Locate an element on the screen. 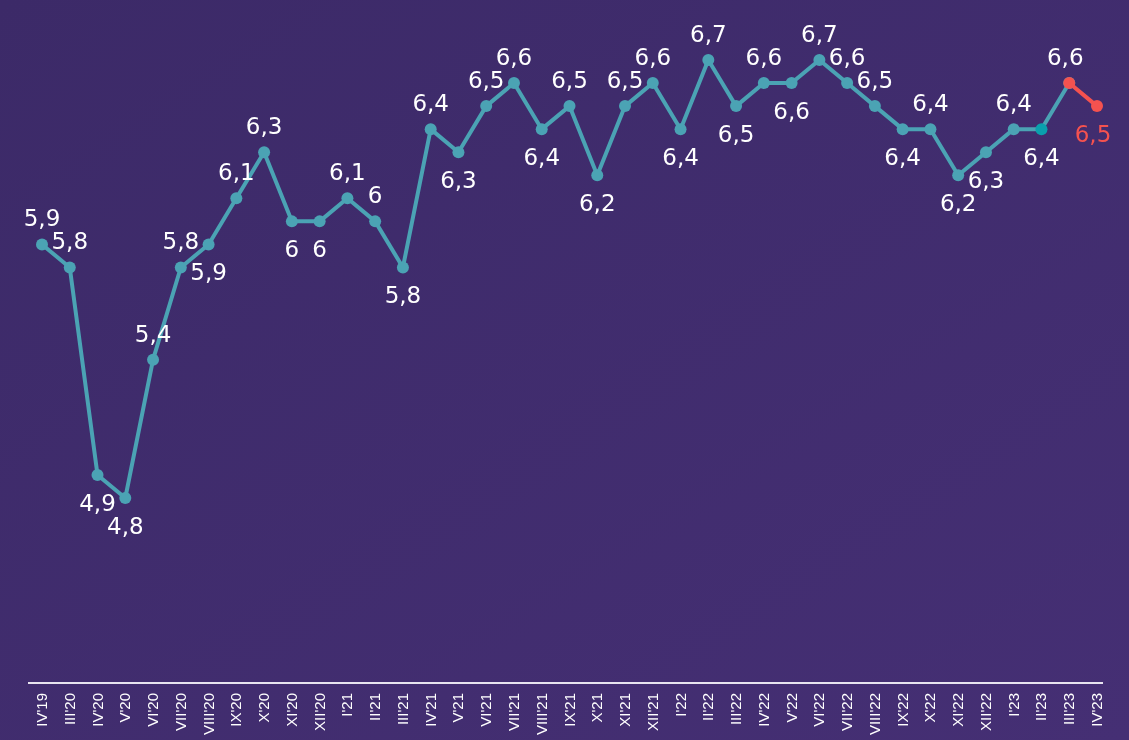  x-tick-label: I'22 is located at coordinates (680, 705).